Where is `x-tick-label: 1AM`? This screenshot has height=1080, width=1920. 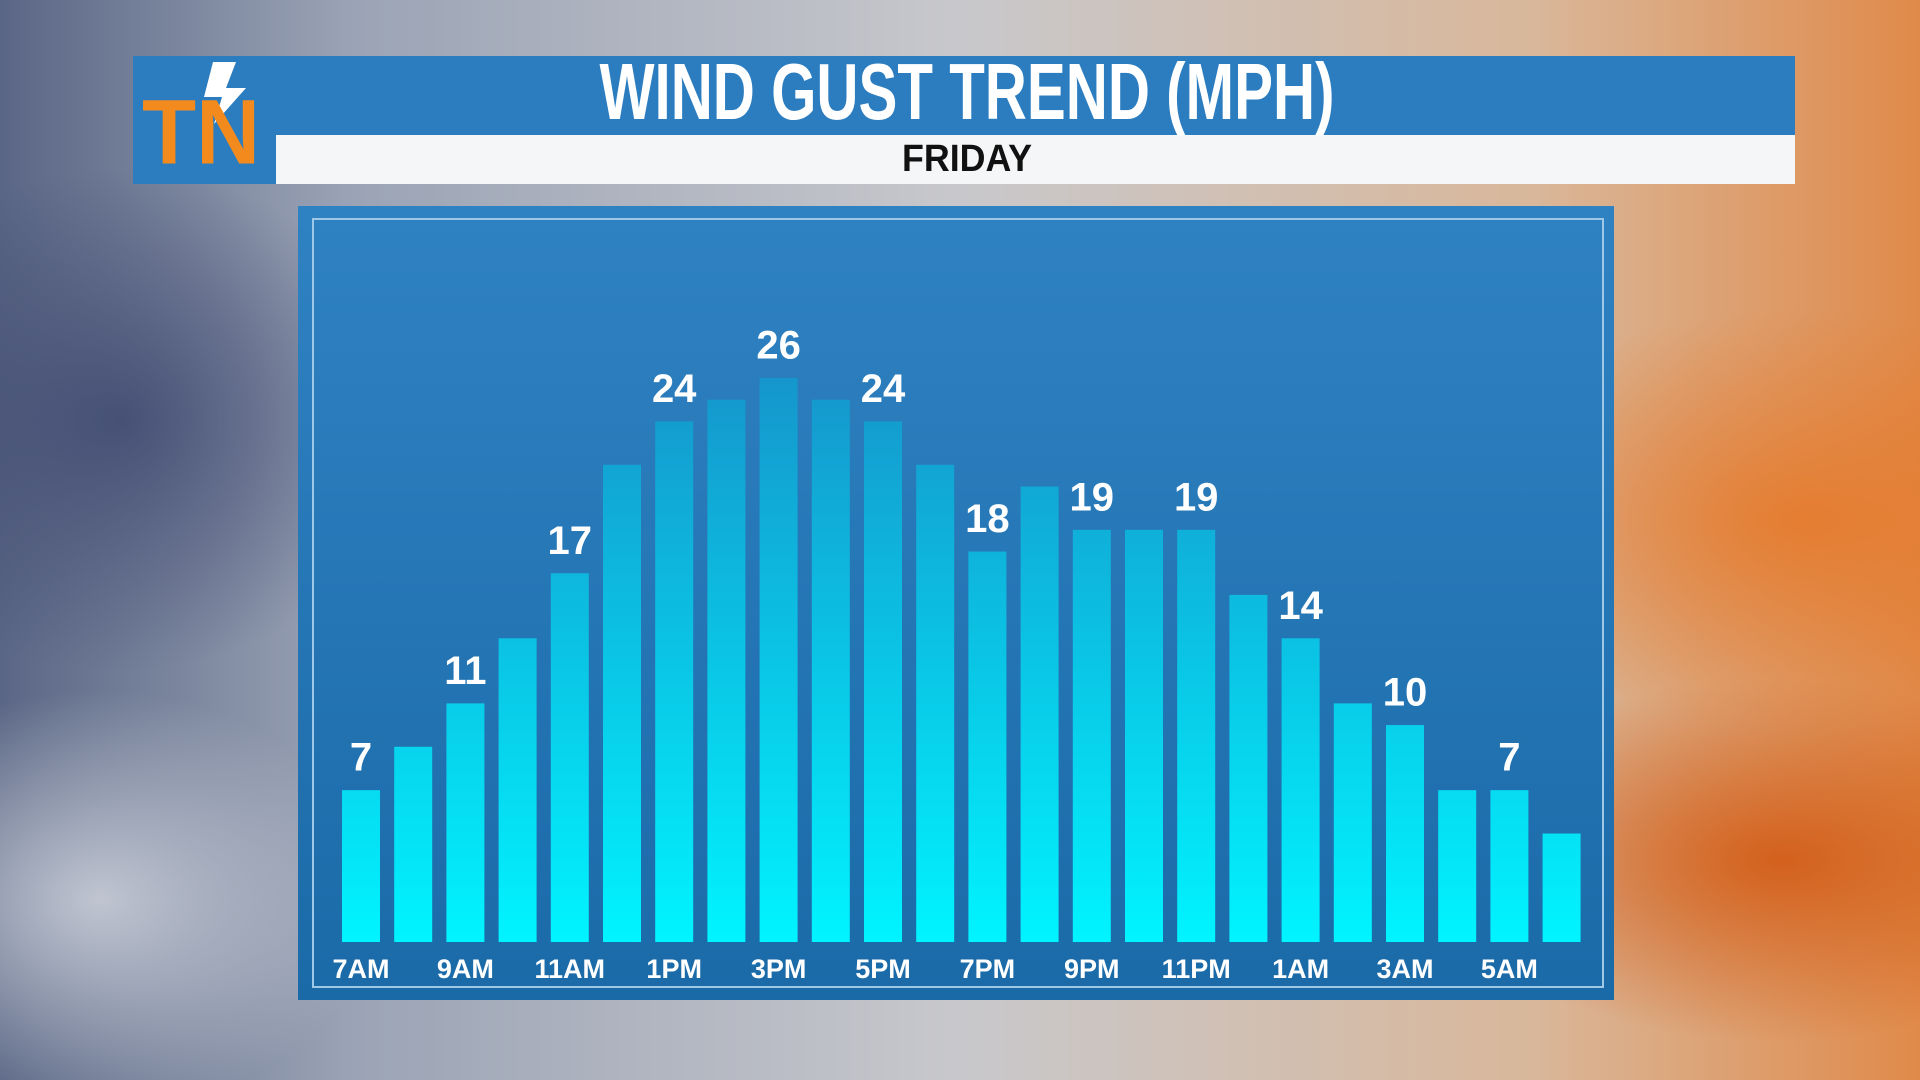 x-tick-label: 1AM is located at coordinates (1300, 969).